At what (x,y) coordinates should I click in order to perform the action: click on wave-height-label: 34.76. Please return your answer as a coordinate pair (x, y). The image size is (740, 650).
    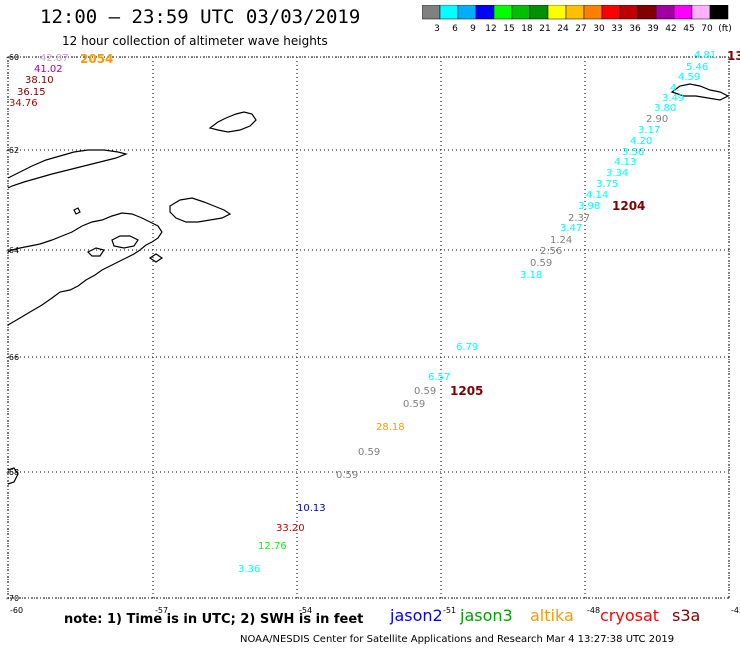
    Looking at the image, I should click on (23, 103).